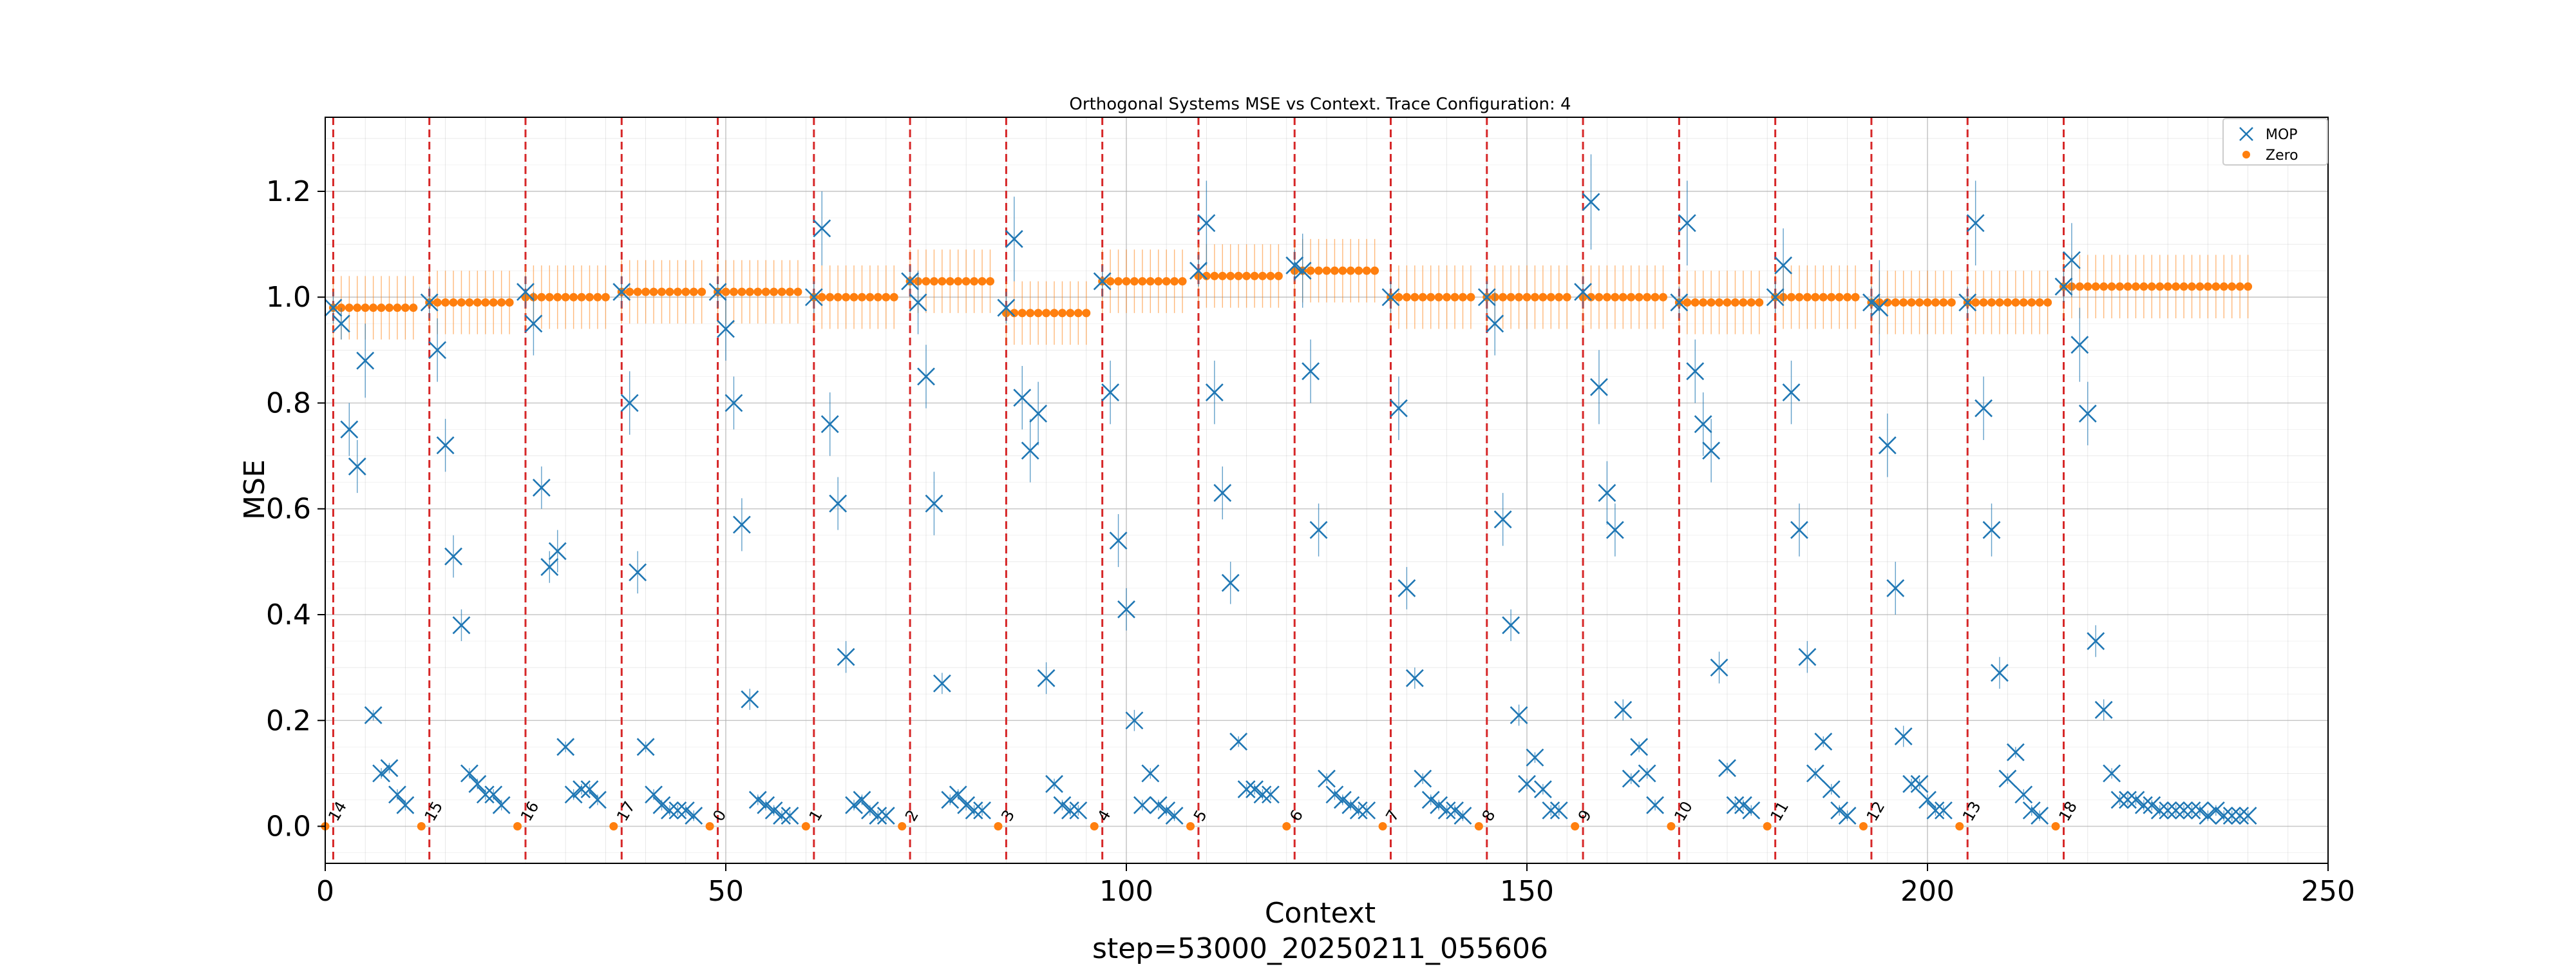 This screenshot has height=969, width=2576. What do you see at coordinates (288, 191) in the screenshot?
I see `y-tick-label: 1.2` at bounding box center [288, 191].